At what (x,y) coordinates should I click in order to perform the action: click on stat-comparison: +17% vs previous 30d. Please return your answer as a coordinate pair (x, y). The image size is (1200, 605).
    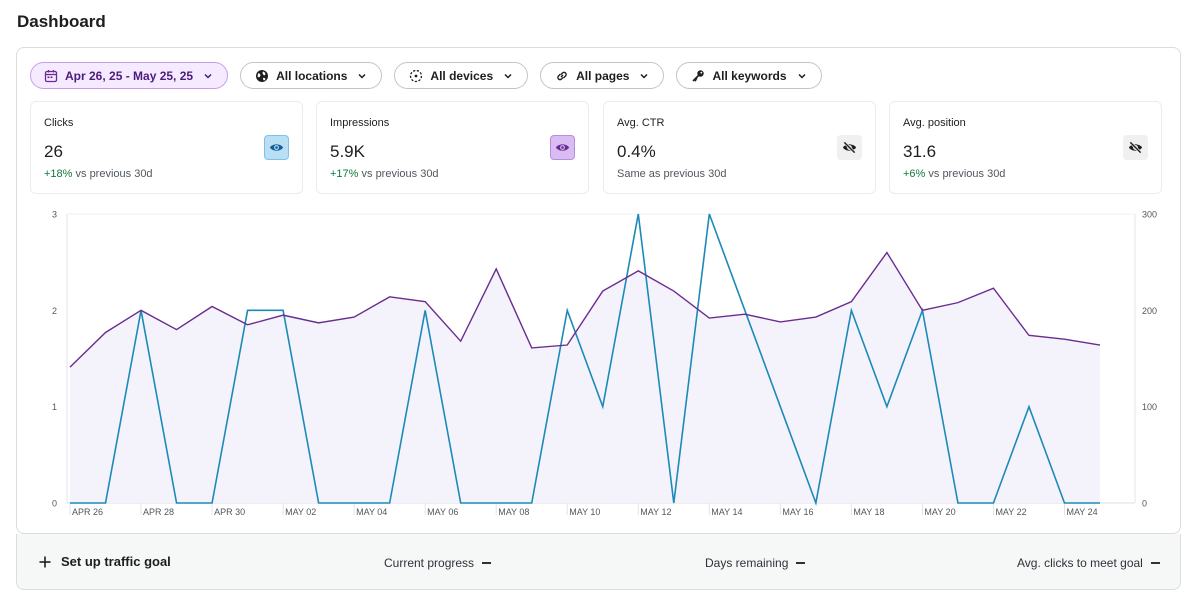
    Looking at the image, I should click on (384, 174).